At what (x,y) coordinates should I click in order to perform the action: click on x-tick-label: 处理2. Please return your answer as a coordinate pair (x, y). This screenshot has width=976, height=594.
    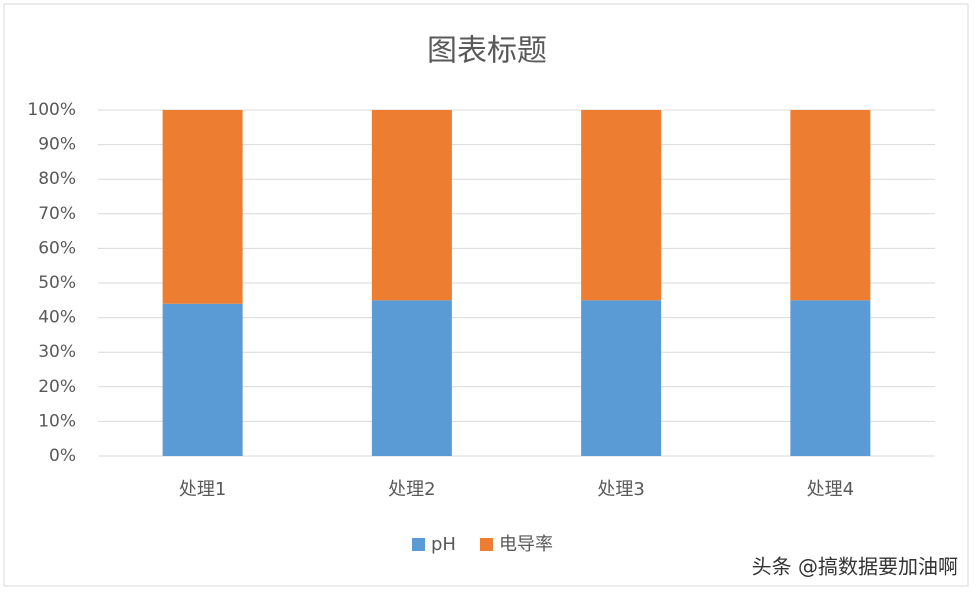
    Looking at the image, I should click on (411, 489).